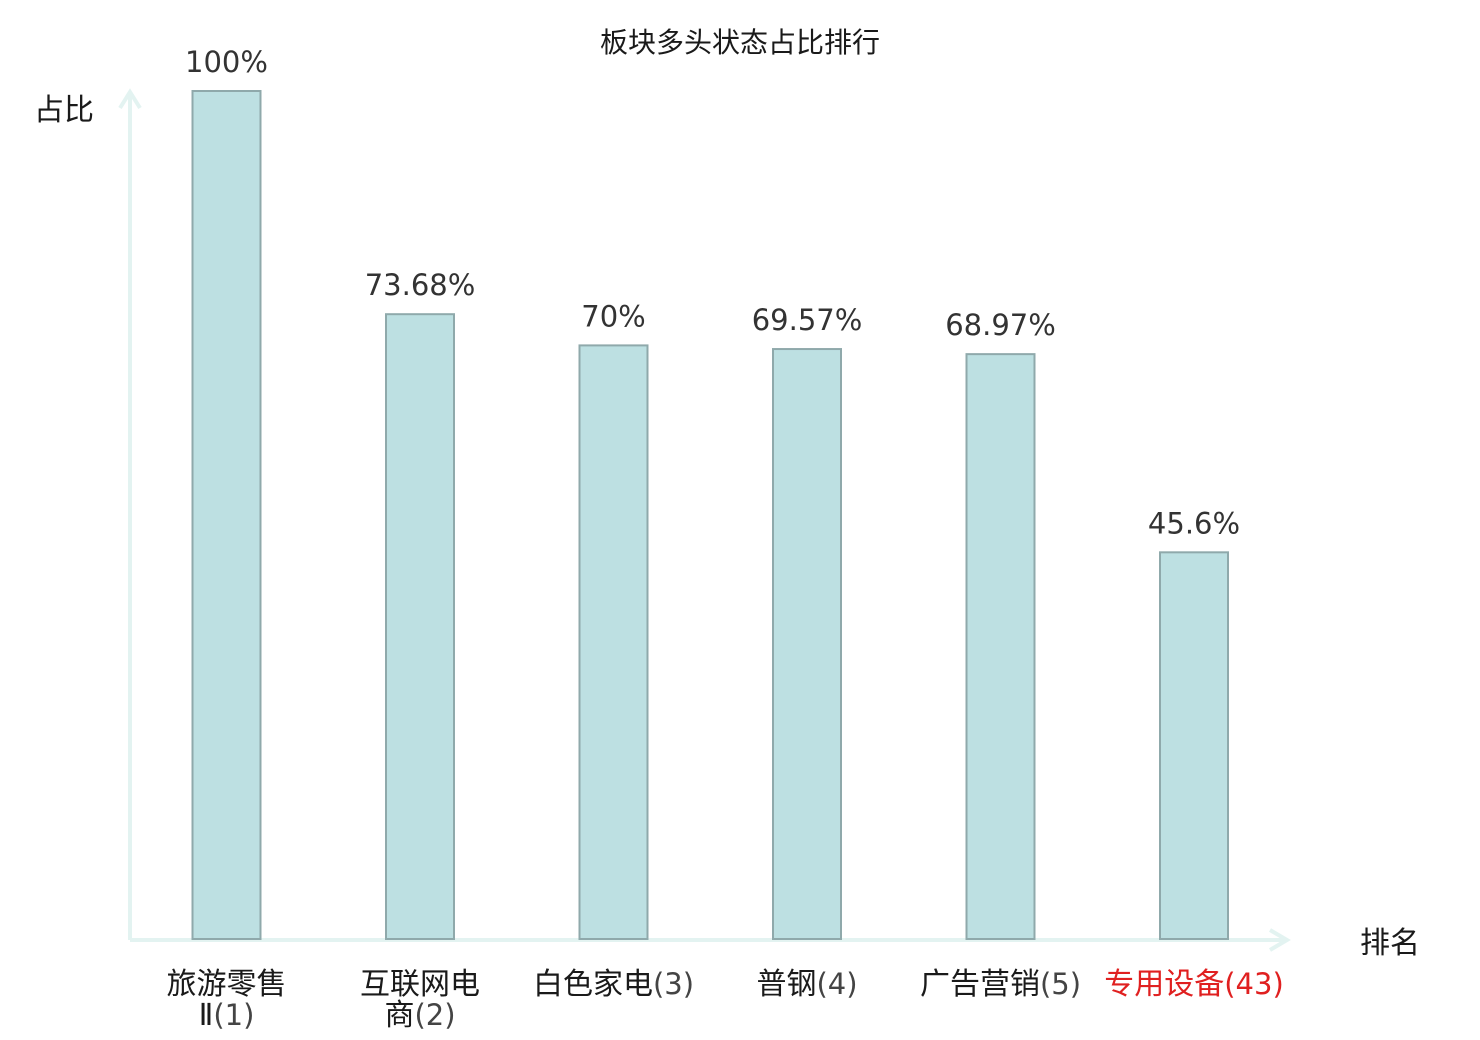  Describe the element at coordinates (64, 110) in the screenshot. I see `y-axis-label: 占比` at that location.